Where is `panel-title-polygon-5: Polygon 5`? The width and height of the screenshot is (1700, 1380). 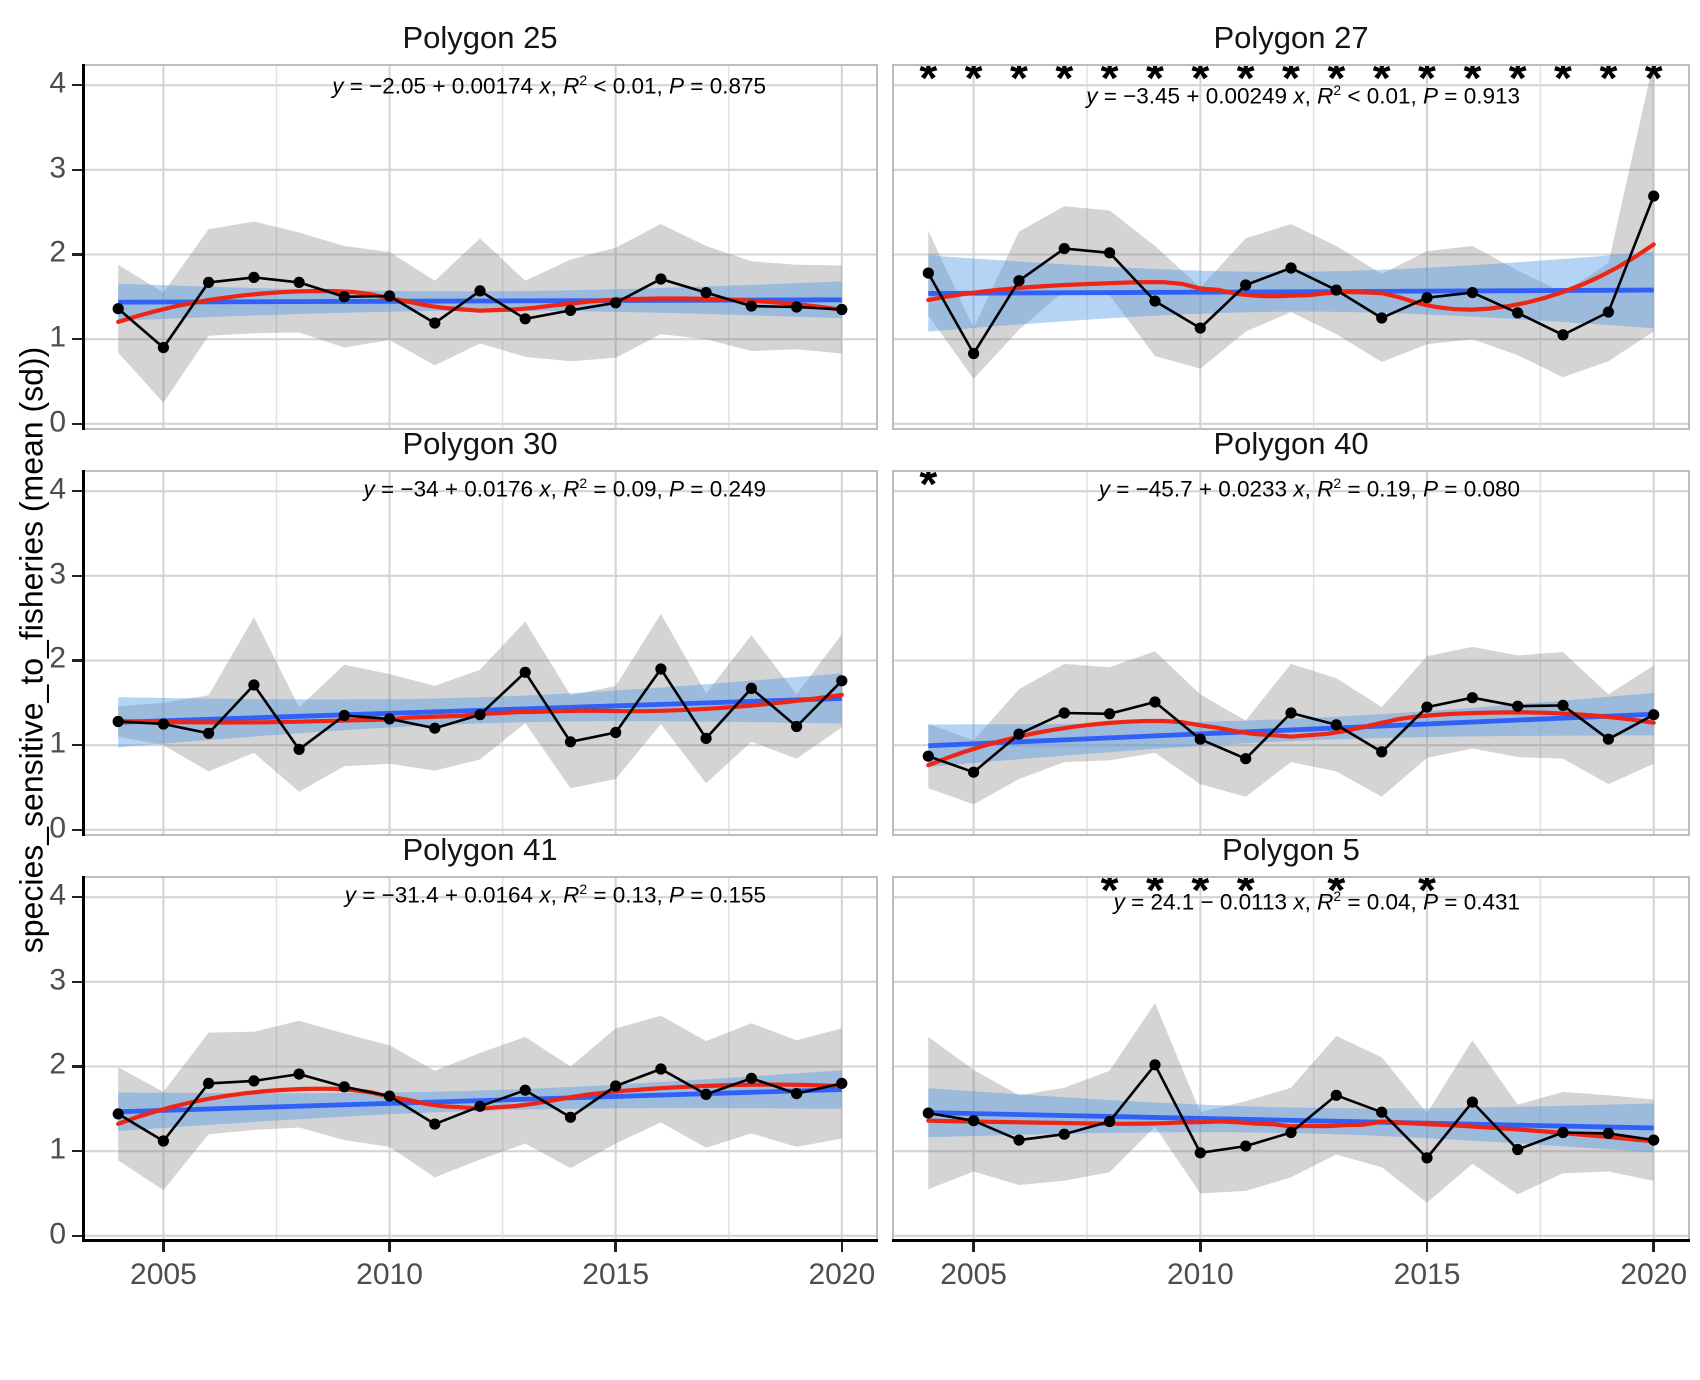
panel-title-polygon-5: Polygon 5 is located at coordinates (1291, 849).